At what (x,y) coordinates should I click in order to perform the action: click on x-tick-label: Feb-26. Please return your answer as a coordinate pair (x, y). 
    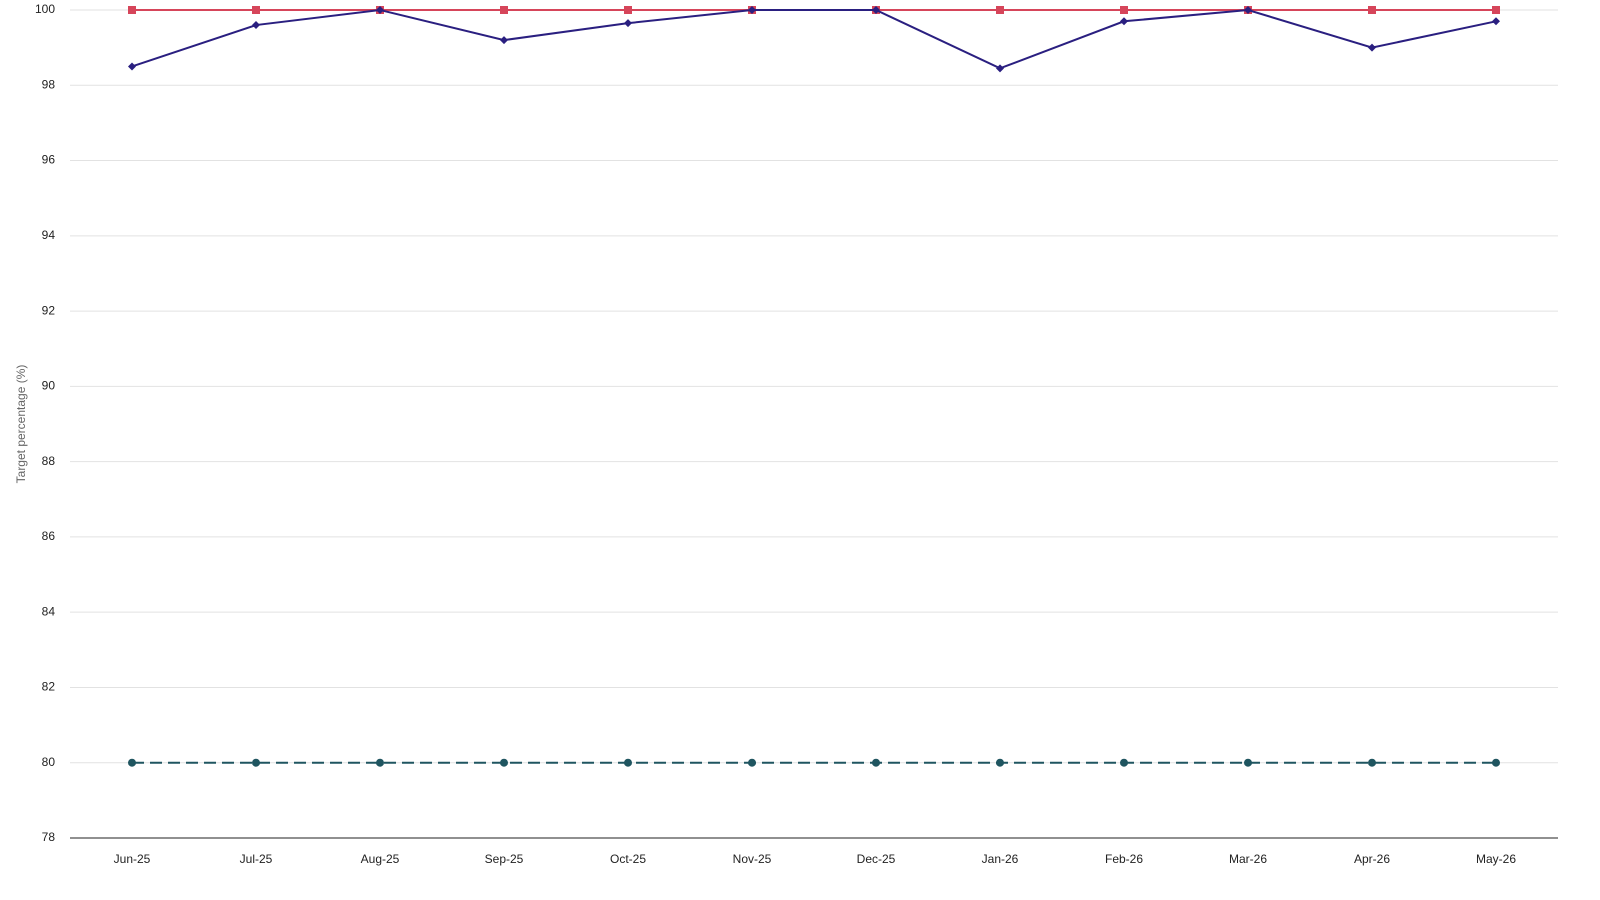
    Looking at the image, I should click on (1124, 859).